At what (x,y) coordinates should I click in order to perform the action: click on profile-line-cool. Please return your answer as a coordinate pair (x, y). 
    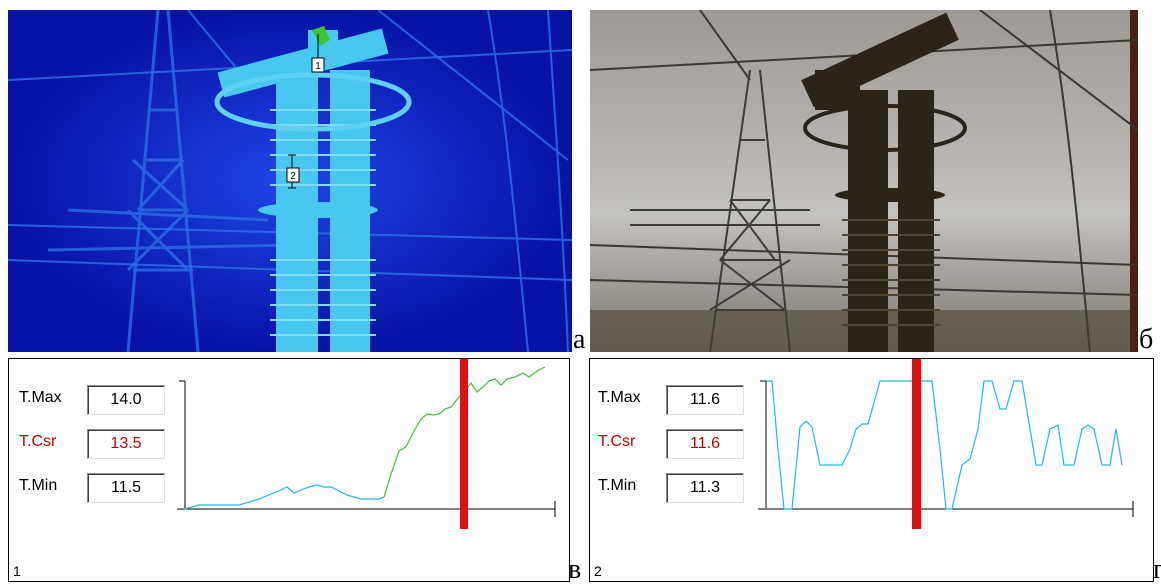
    Looking at the image, I should click on (284, 497).